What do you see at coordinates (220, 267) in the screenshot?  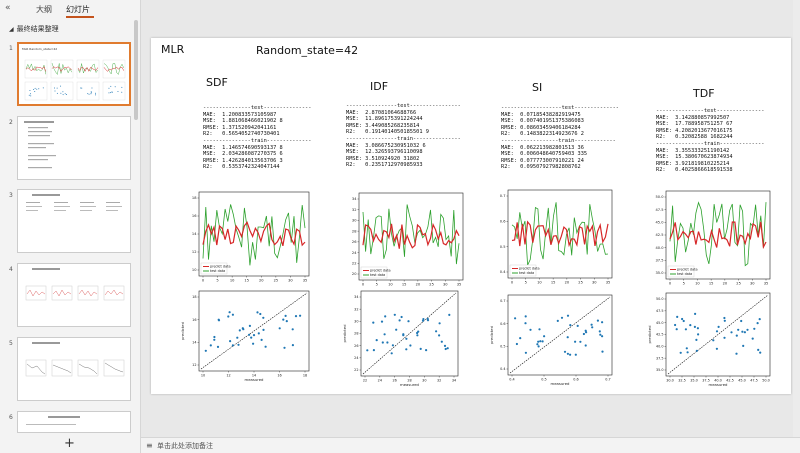 I see `legend-predict-label: predict data` at bounding box center [220, 267].